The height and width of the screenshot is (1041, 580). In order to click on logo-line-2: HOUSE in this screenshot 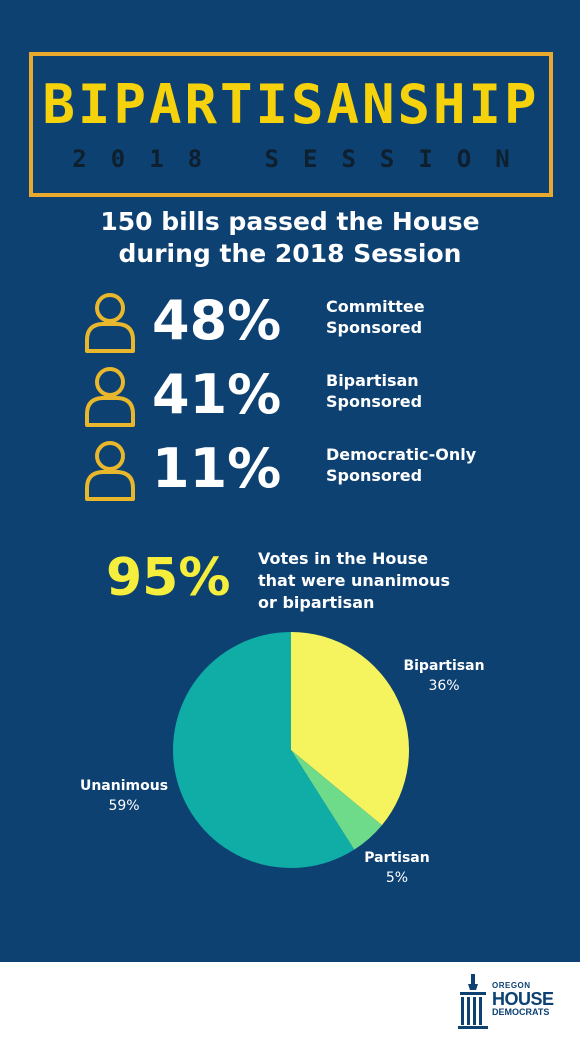, I will do `click(523, 999)`.